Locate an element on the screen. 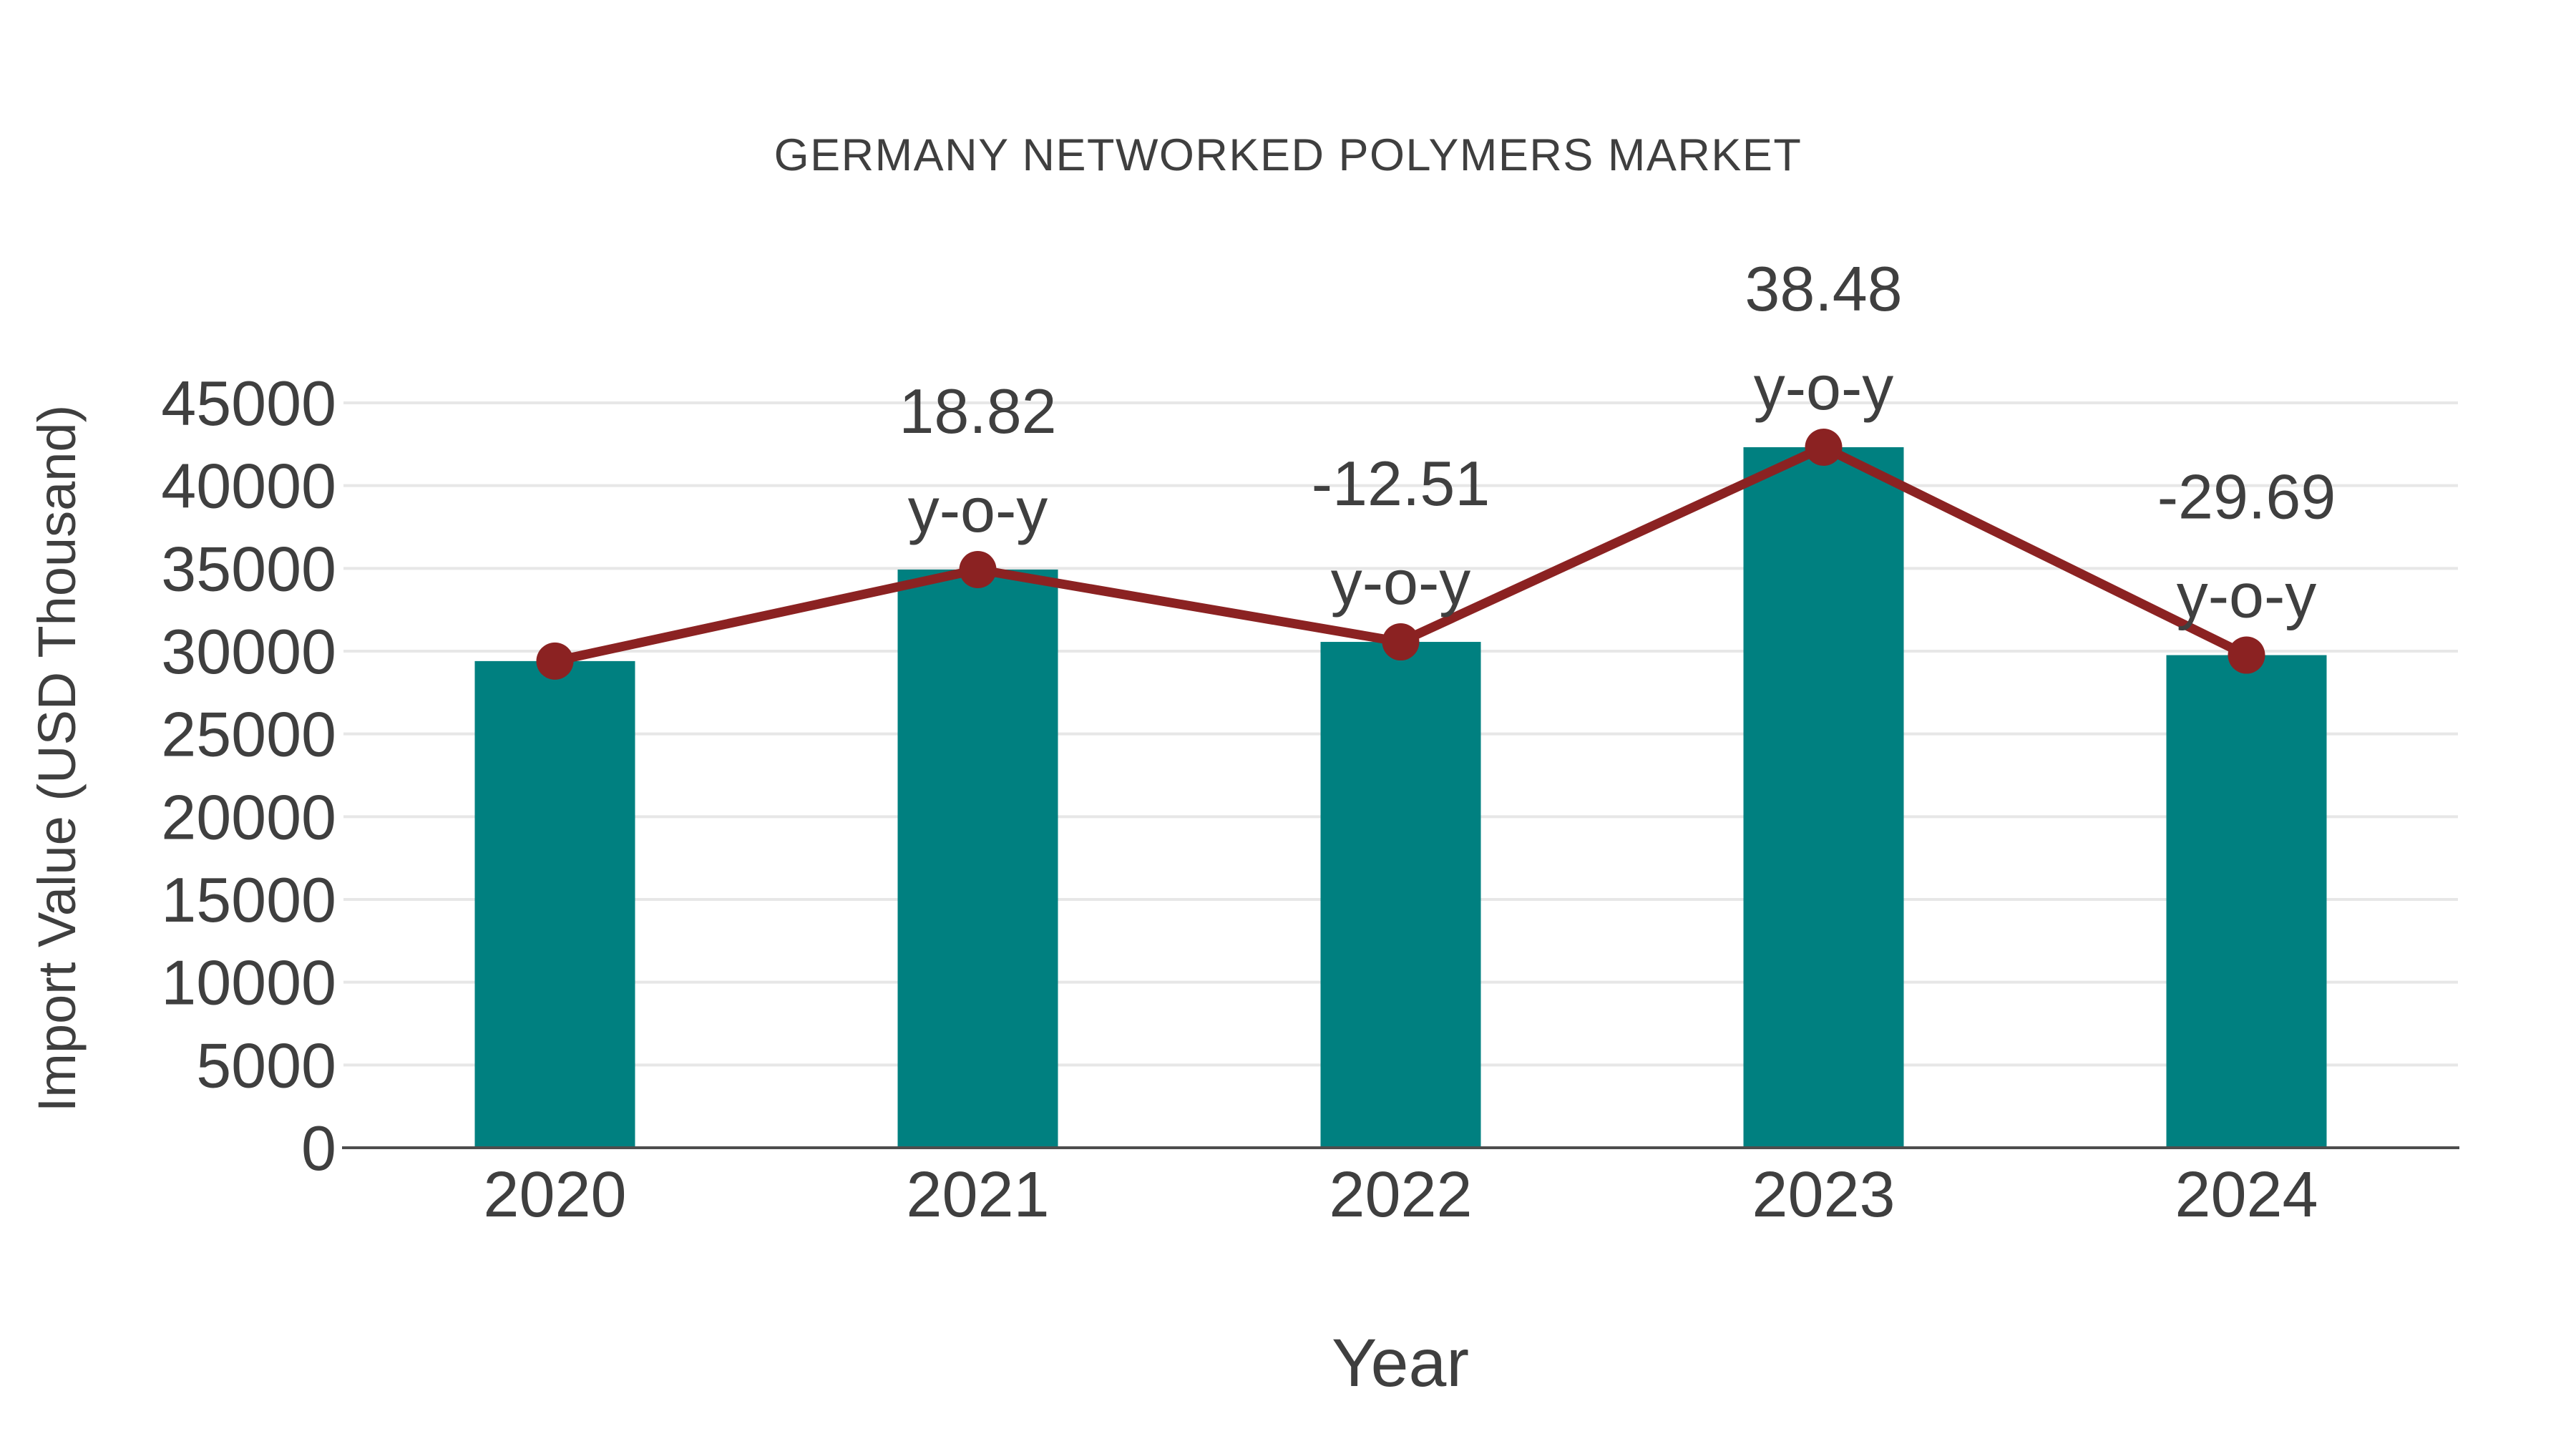 This screenshot has height=1449, width=2576. yoy-line-series is located at coordinates (1400, 554).